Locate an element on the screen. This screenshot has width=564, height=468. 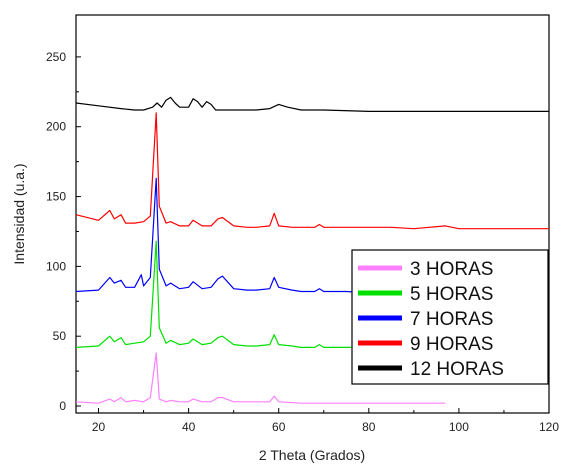
legend: 3 HORAS 5 HORAS 7 HORAS 9 HORAS 12 HORAS is located at coordinates (450, 317).